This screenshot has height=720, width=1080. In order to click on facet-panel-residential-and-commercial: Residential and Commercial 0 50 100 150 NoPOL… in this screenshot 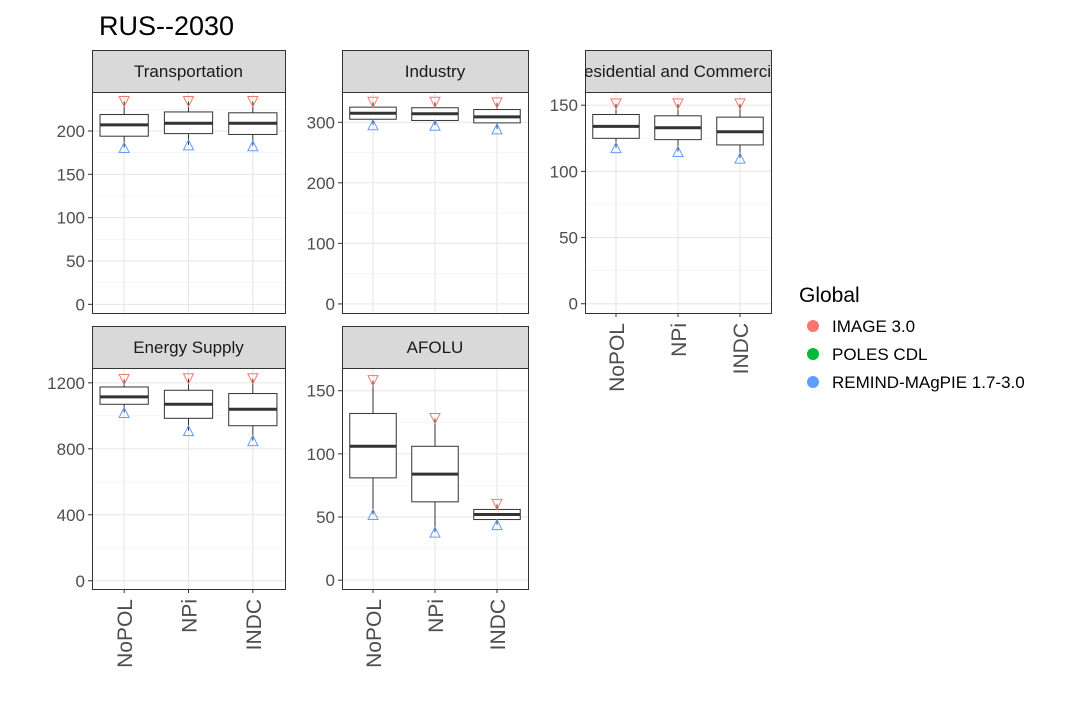, I will do `click(667, 221)`.